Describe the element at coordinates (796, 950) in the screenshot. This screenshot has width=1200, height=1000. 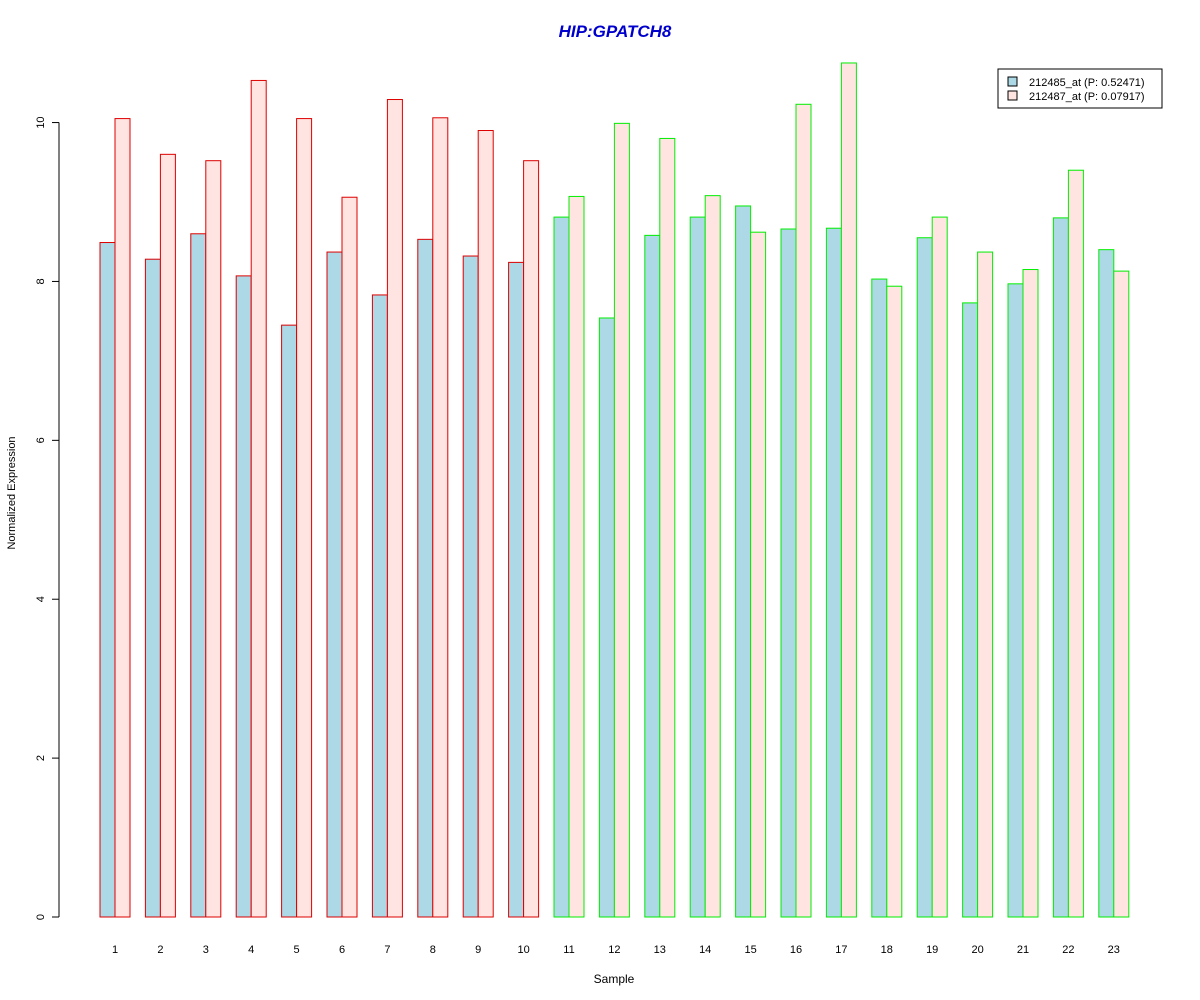
I see `x-tick-label: 16` at that location.